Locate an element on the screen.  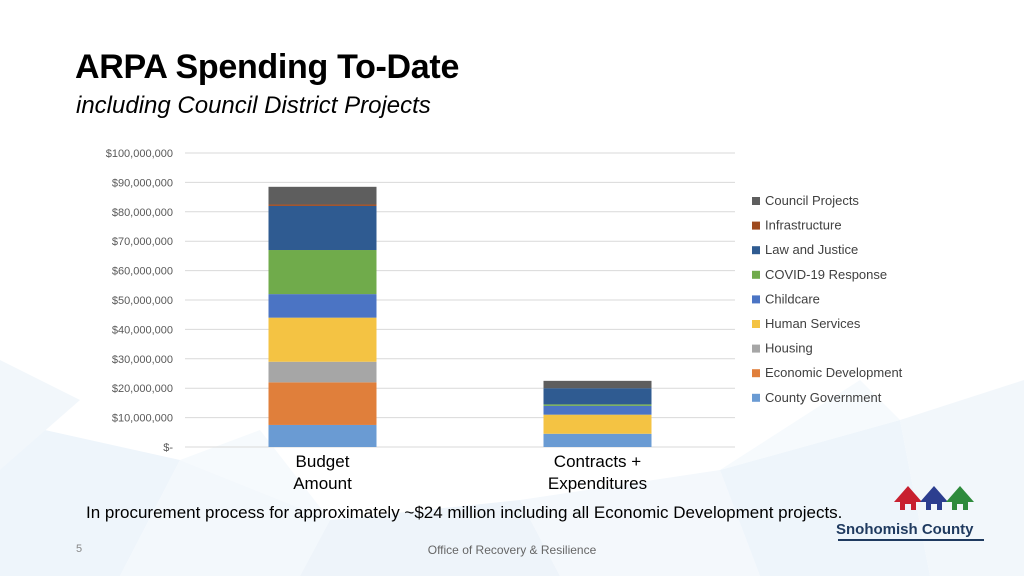
y-tick-label: $40,000,000 is located at coordinates (142, 330).